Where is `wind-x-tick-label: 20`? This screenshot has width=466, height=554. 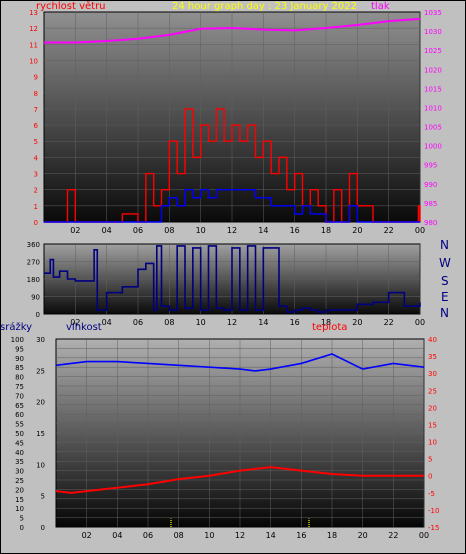
wind-x-tick-label: 20 is located at coordinates (357, 230).